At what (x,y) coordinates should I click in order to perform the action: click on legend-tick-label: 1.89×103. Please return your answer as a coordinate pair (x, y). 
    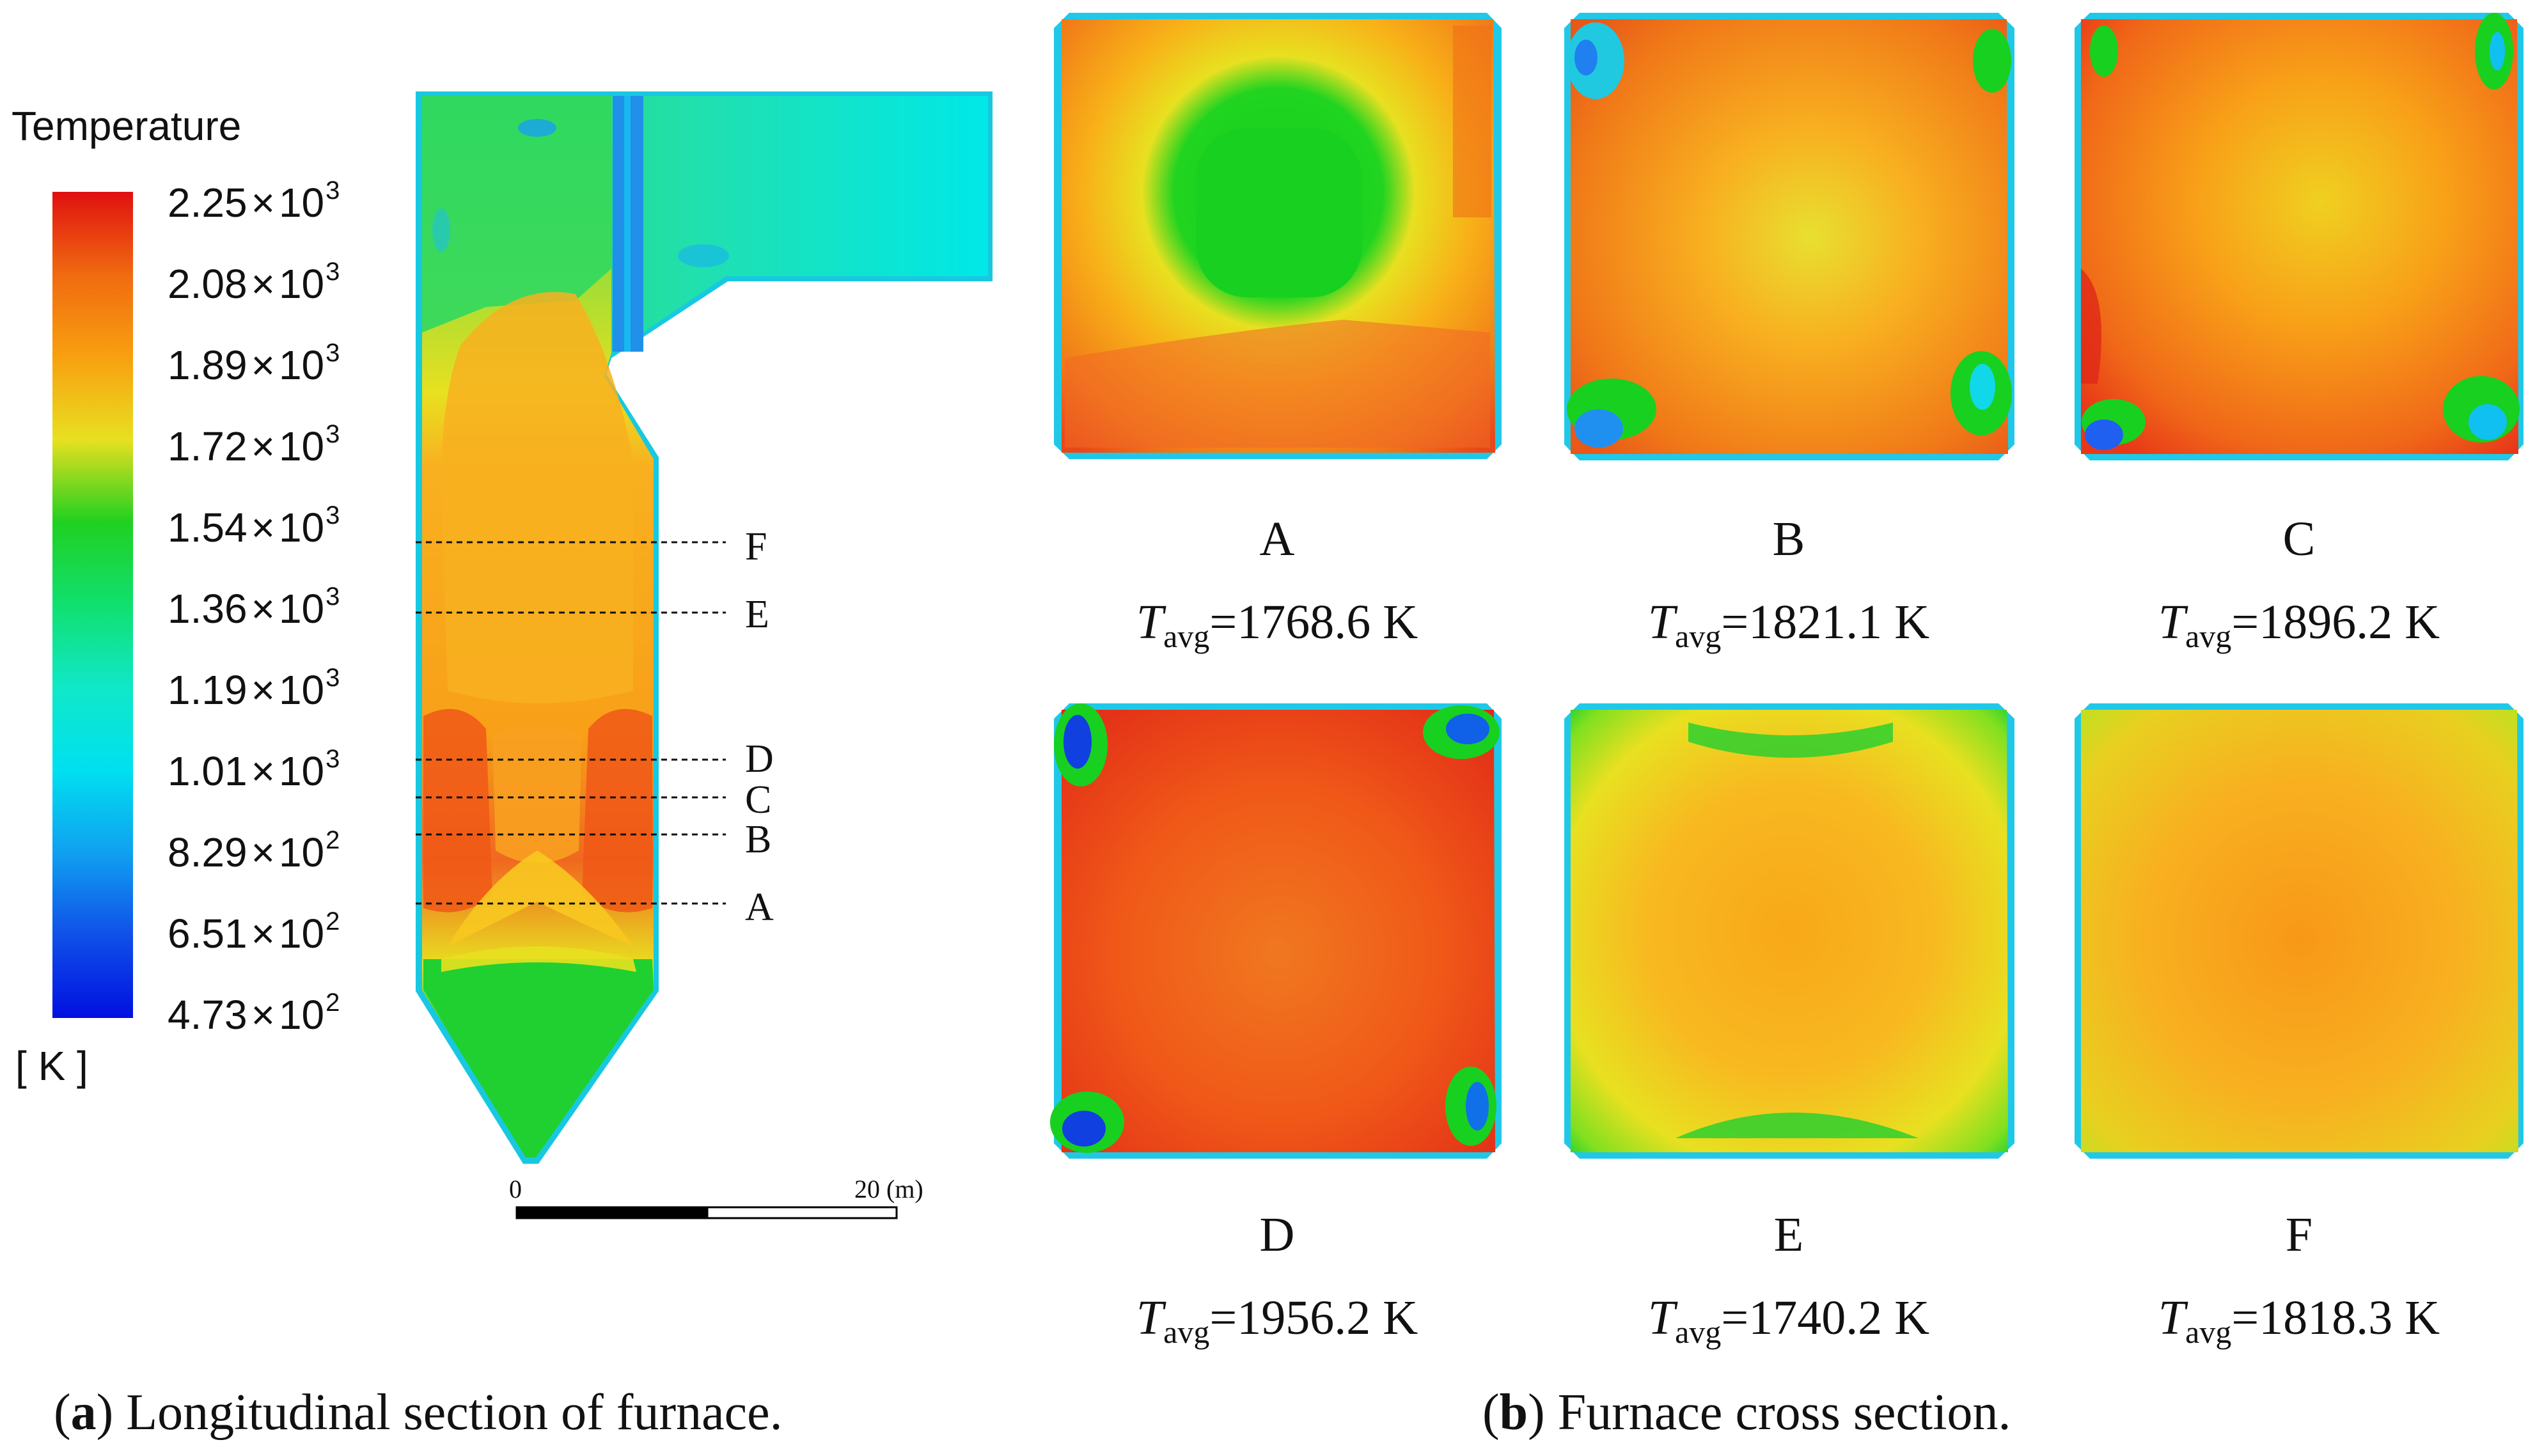
    Looking at the image, I should click on (254, 364).